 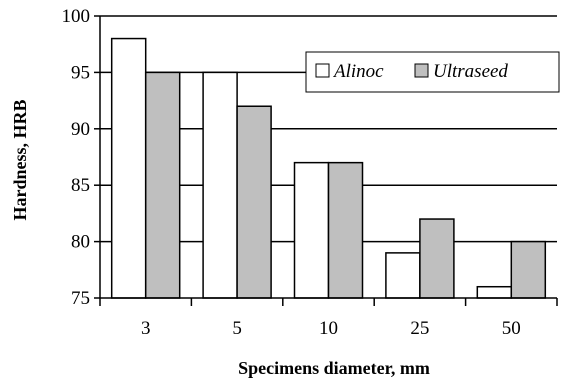 What do you see at coordinates (419, 328) in the screenshot?
I see `x-tick-label: 25` at bounding box center [419, 328].